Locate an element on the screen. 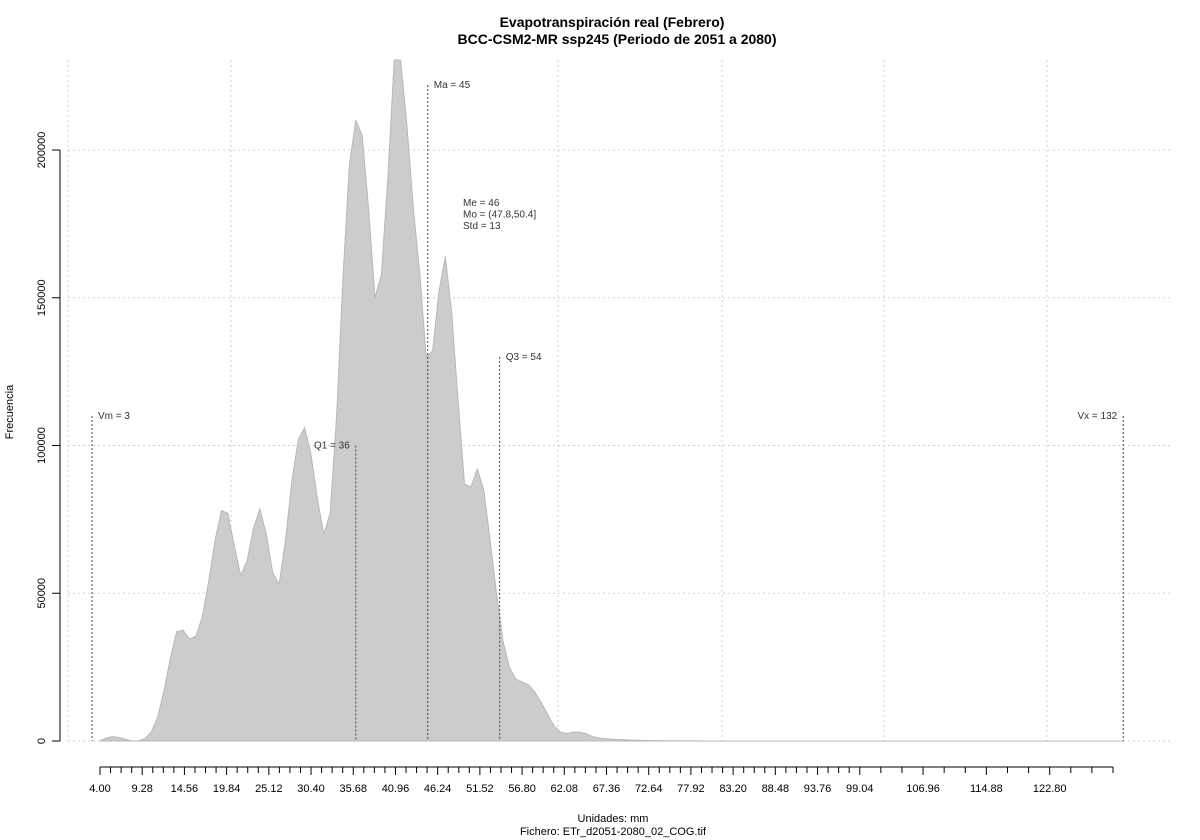  file-name-label: Fichero: ETr_d2051-2080_02_COG.tif is located at coordinates (613, 832).